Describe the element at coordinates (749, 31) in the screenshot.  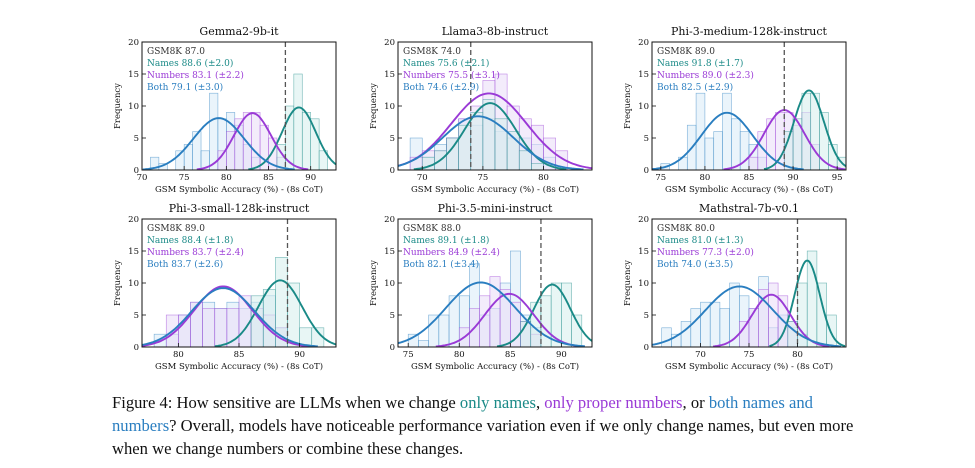
I see `chart-title: Phi-3-medium-128k-instruct` at that location.